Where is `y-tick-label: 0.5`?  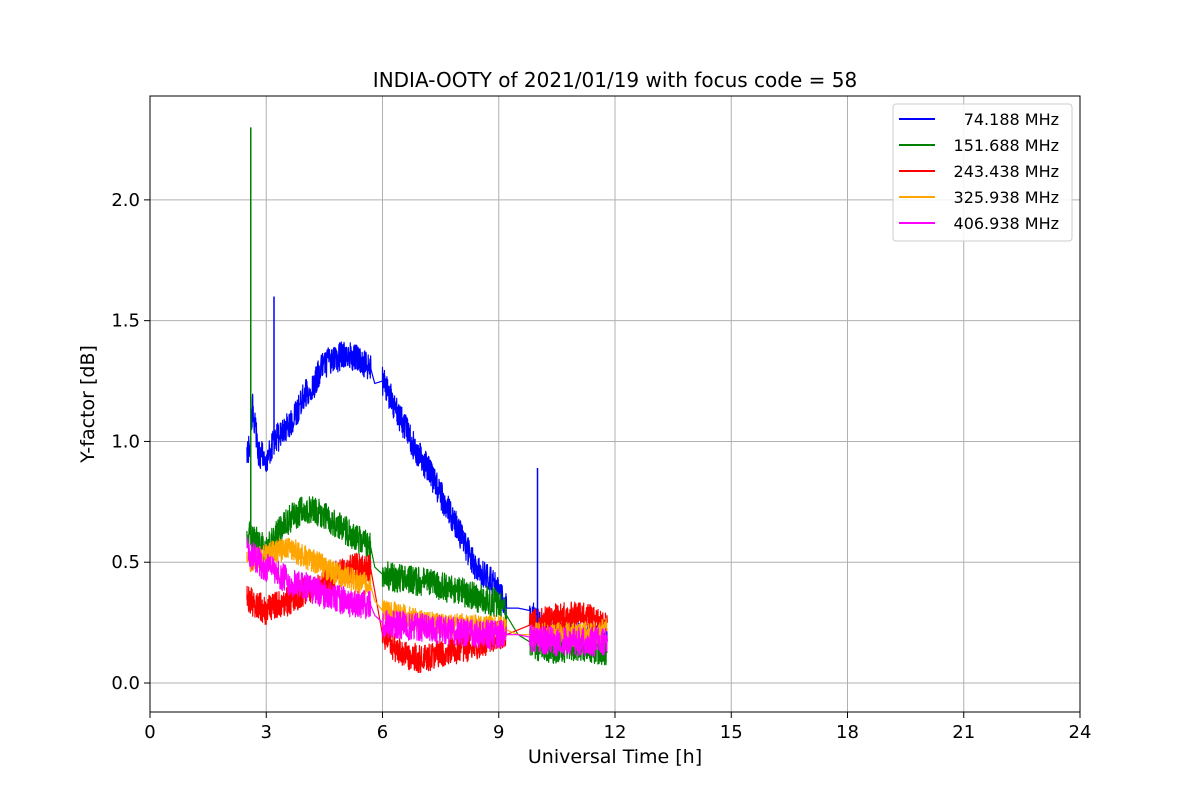
y-tick-label: 0.5 is located at coordinates (125, 562).